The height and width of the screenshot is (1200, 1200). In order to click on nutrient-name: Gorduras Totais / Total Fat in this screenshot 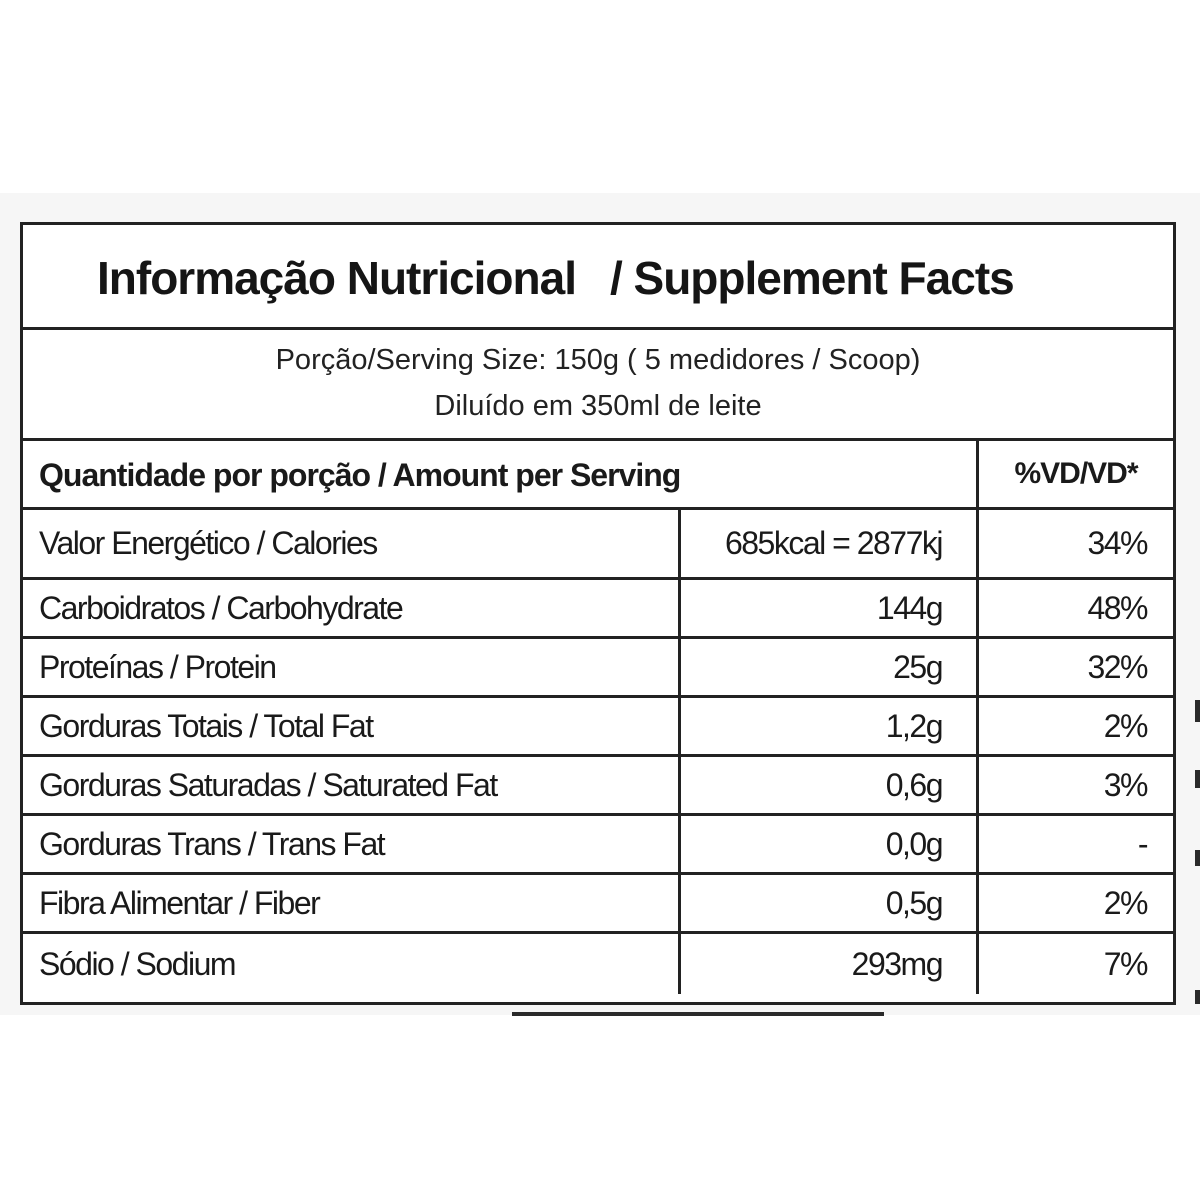, I will do `click(206, 725)`.